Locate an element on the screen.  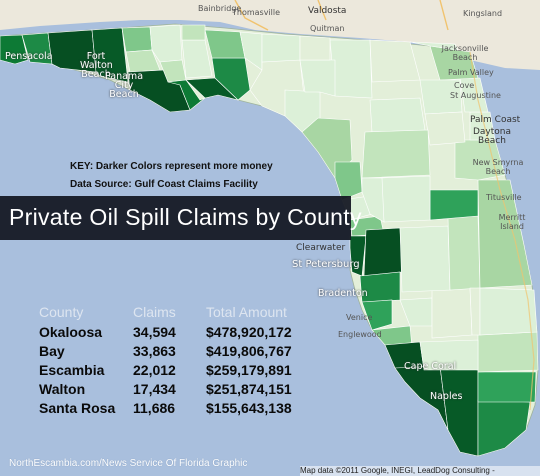
county-sarasota is located at coordinates (377, 315).